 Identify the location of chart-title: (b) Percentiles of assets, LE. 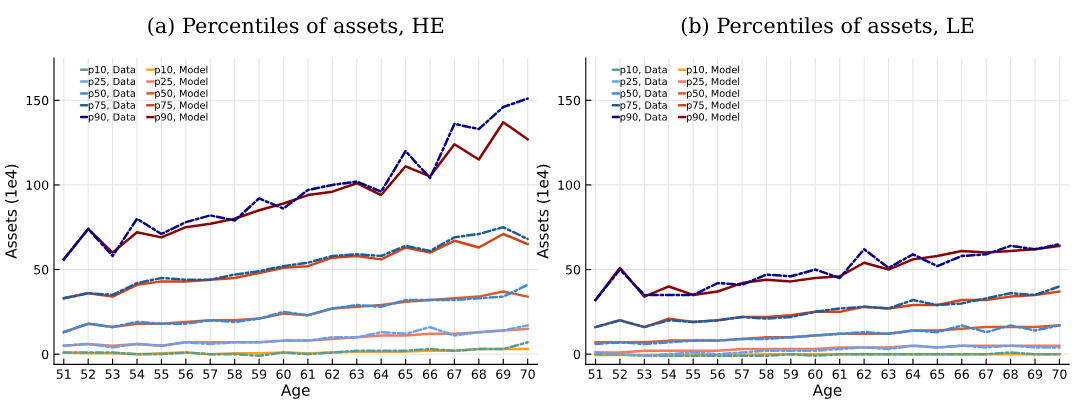
(827, 27).